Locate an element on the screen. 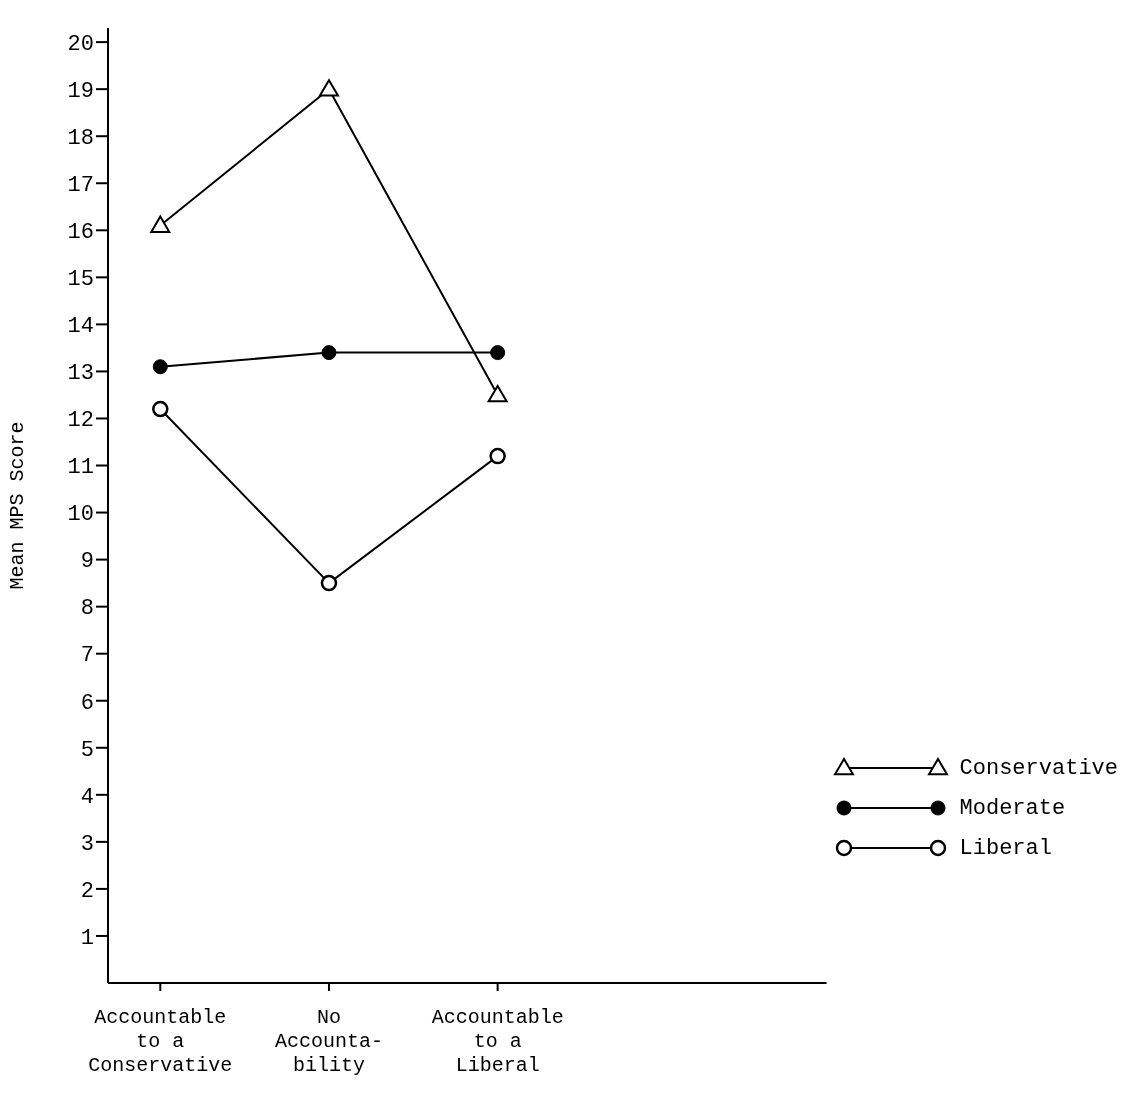 The image size is (1122, 1113). y-tick-label: 2 is located at coordinates (87, 891).